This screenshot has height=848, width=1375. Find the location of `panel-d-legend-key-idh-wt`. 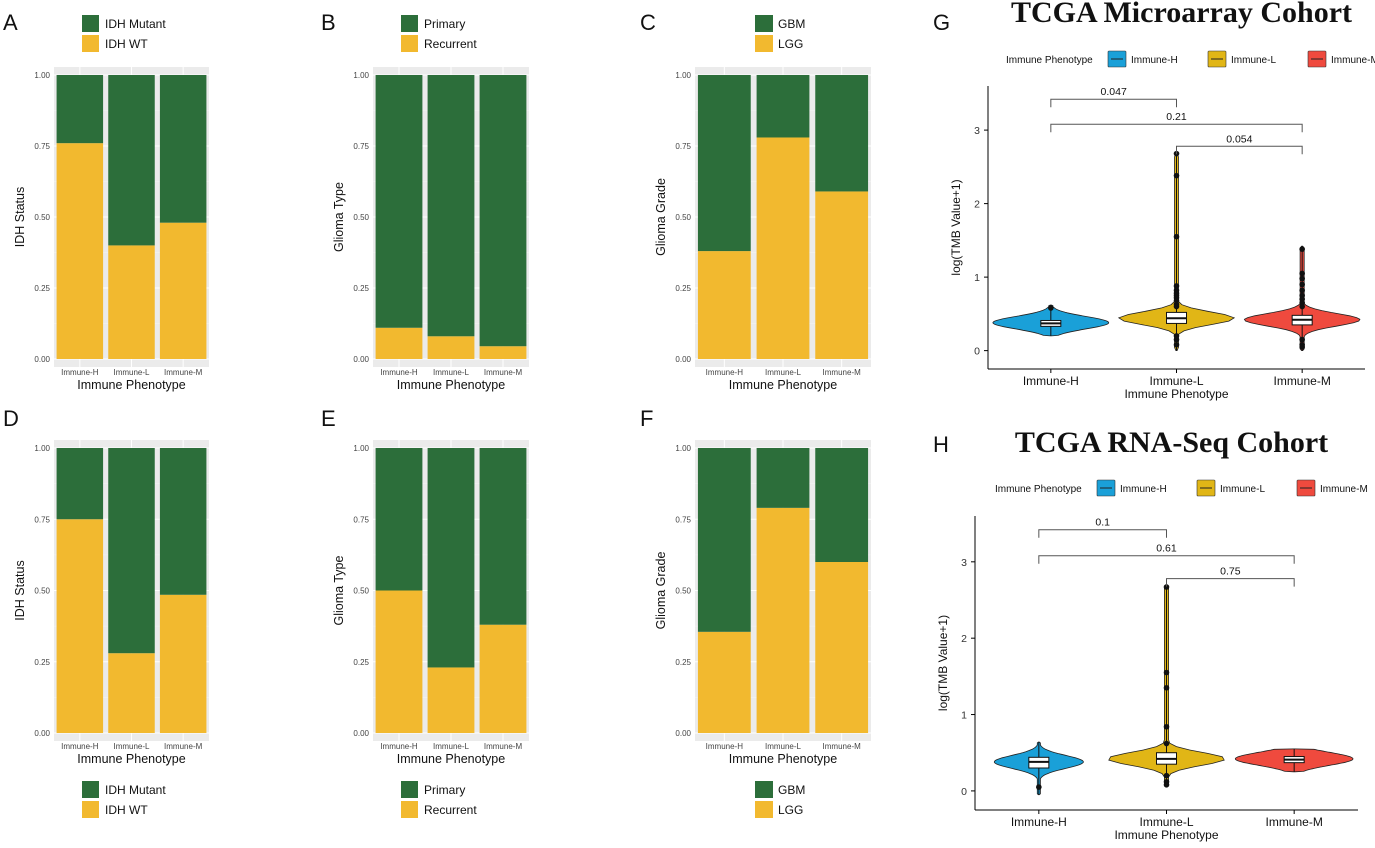

panel-d-legend-key-idh-wt is located at coordinates (90, 809).